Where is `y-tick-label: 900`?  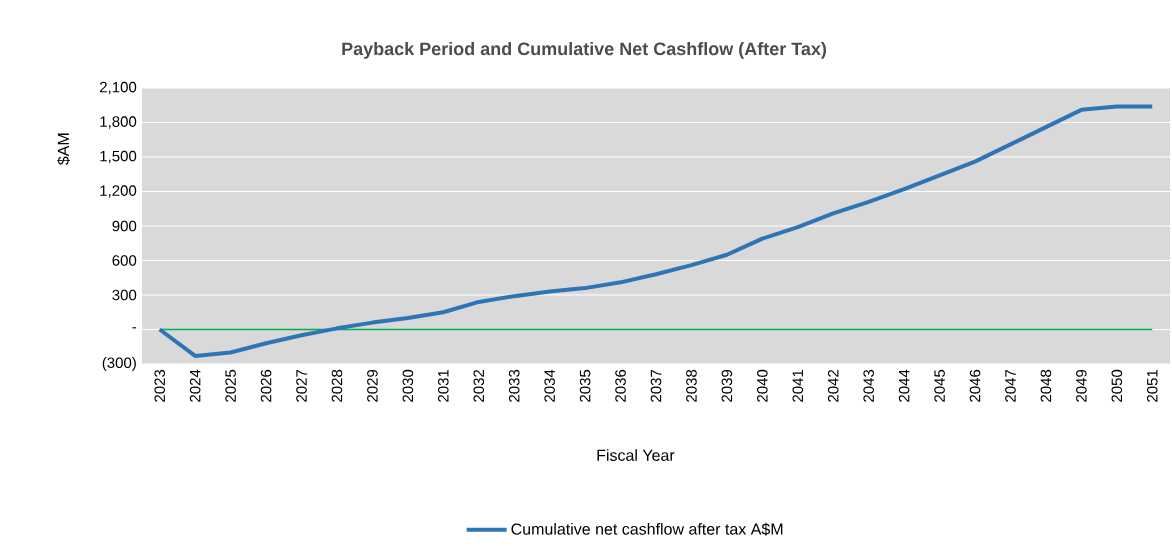 y-tick-label: 900 is located at coordinates (124, 226).